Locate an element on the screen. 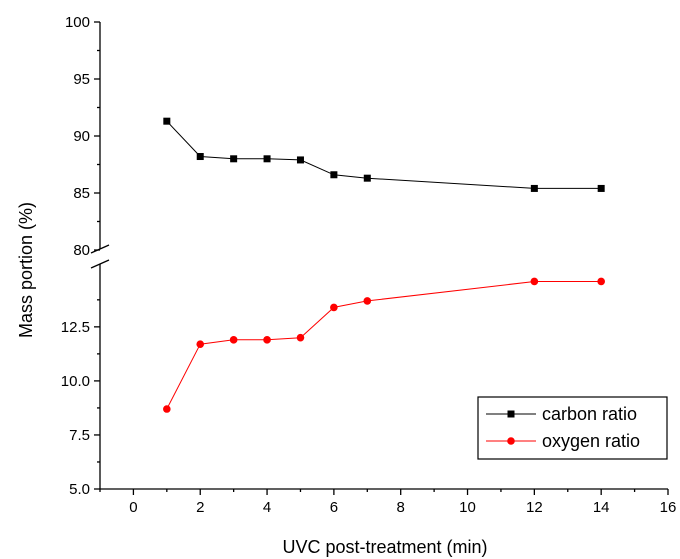 The width and height of the screenshot is (680, 559). legend-label: oxygen ratio is located at coordinates (591, 441).